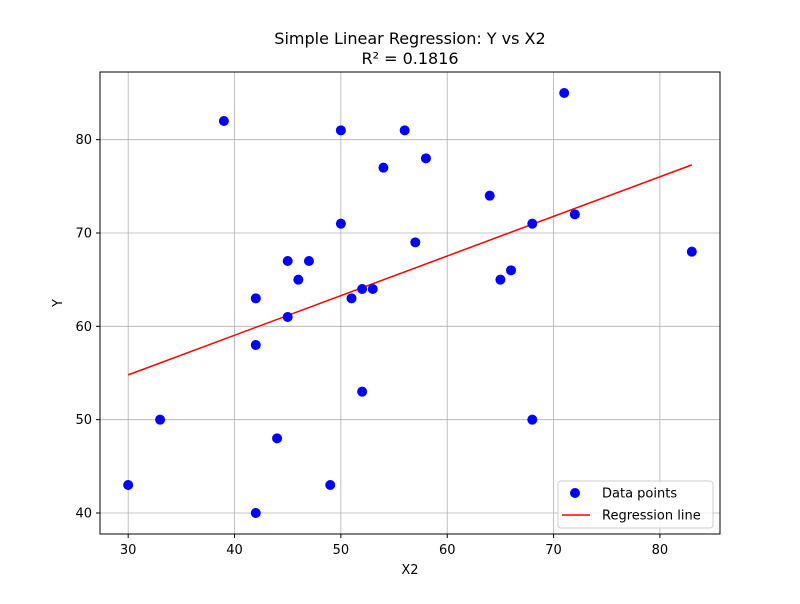 This screenshot has width=800, height=604. I want to click on legend-label-data-points: Data points, so click(639, 494).